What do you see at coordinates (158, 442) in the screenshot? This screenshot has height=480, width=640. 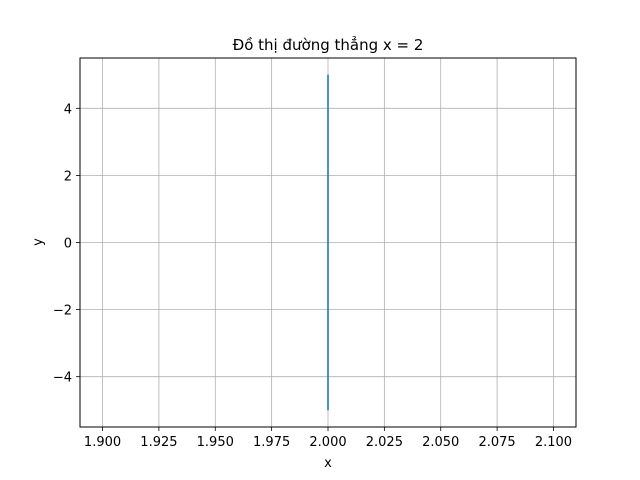 I see `x-tick-label: 1.925` at bounding box center [158, 442].